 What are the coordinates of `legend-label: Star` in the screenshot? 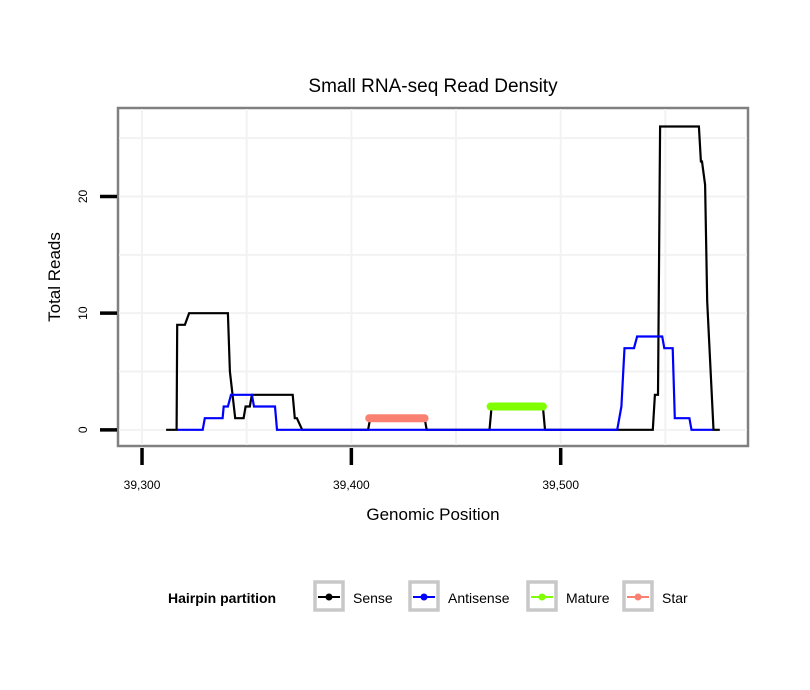 It's located at (675, 598).